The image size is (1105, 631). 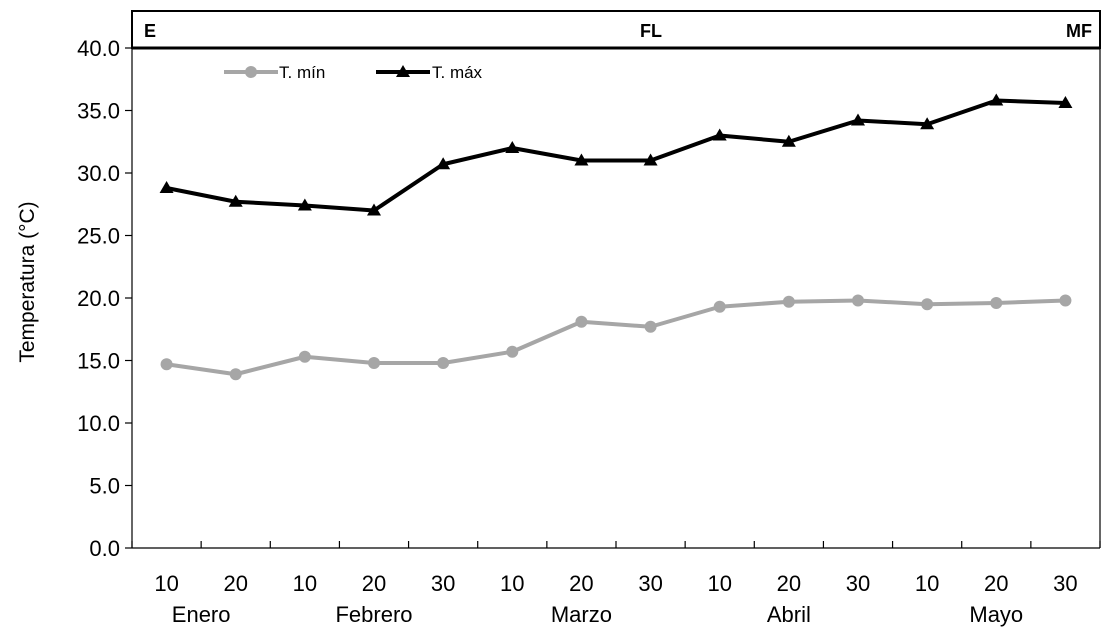 I want to click on y-tick-label: 35.0, so click(x=98, y=111).